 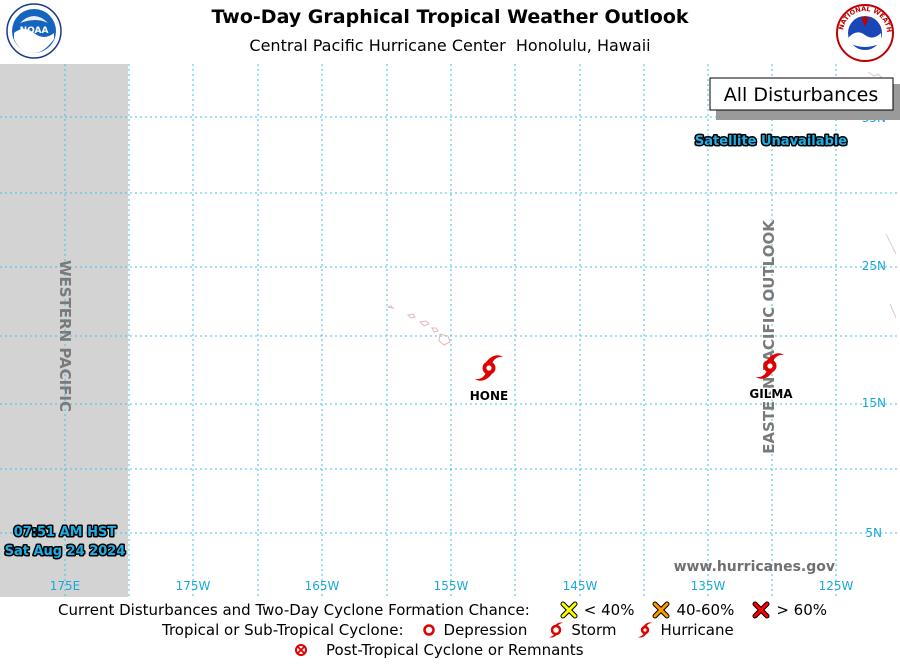 I want to click on storm-icon, so click(x=556, y=630).